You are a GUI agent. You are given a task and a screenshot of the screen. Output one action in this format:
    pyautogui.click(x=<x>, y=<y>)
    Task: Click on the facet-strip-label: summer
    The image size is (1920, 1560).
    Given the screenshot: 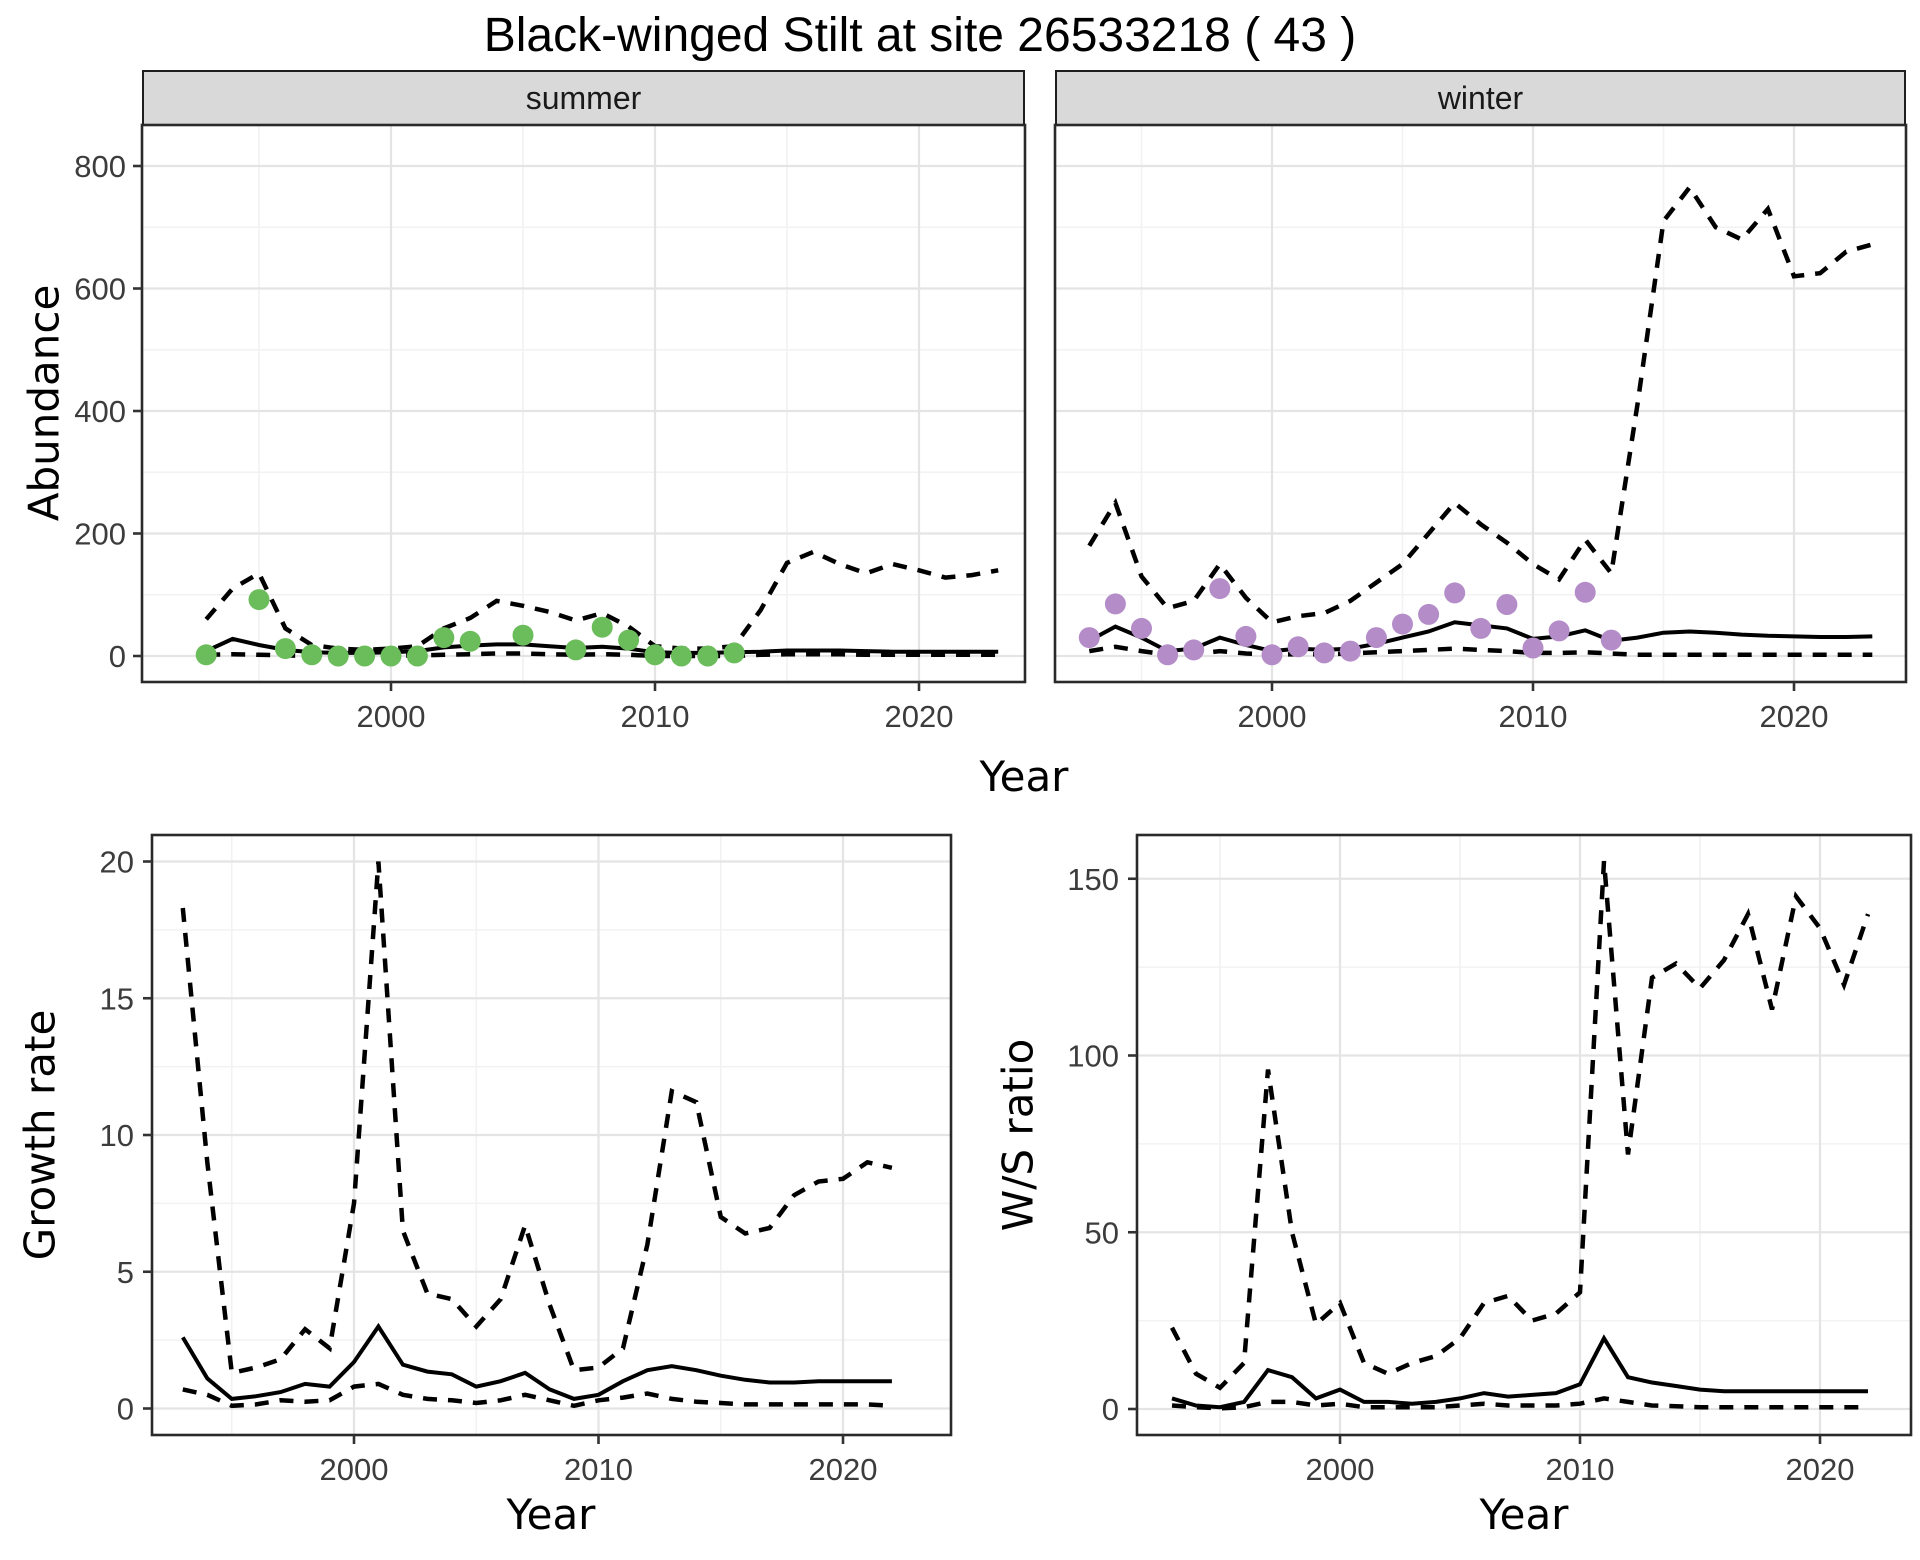 What is the action you would take?
    pyautogui.click(x=583, y=97)
    